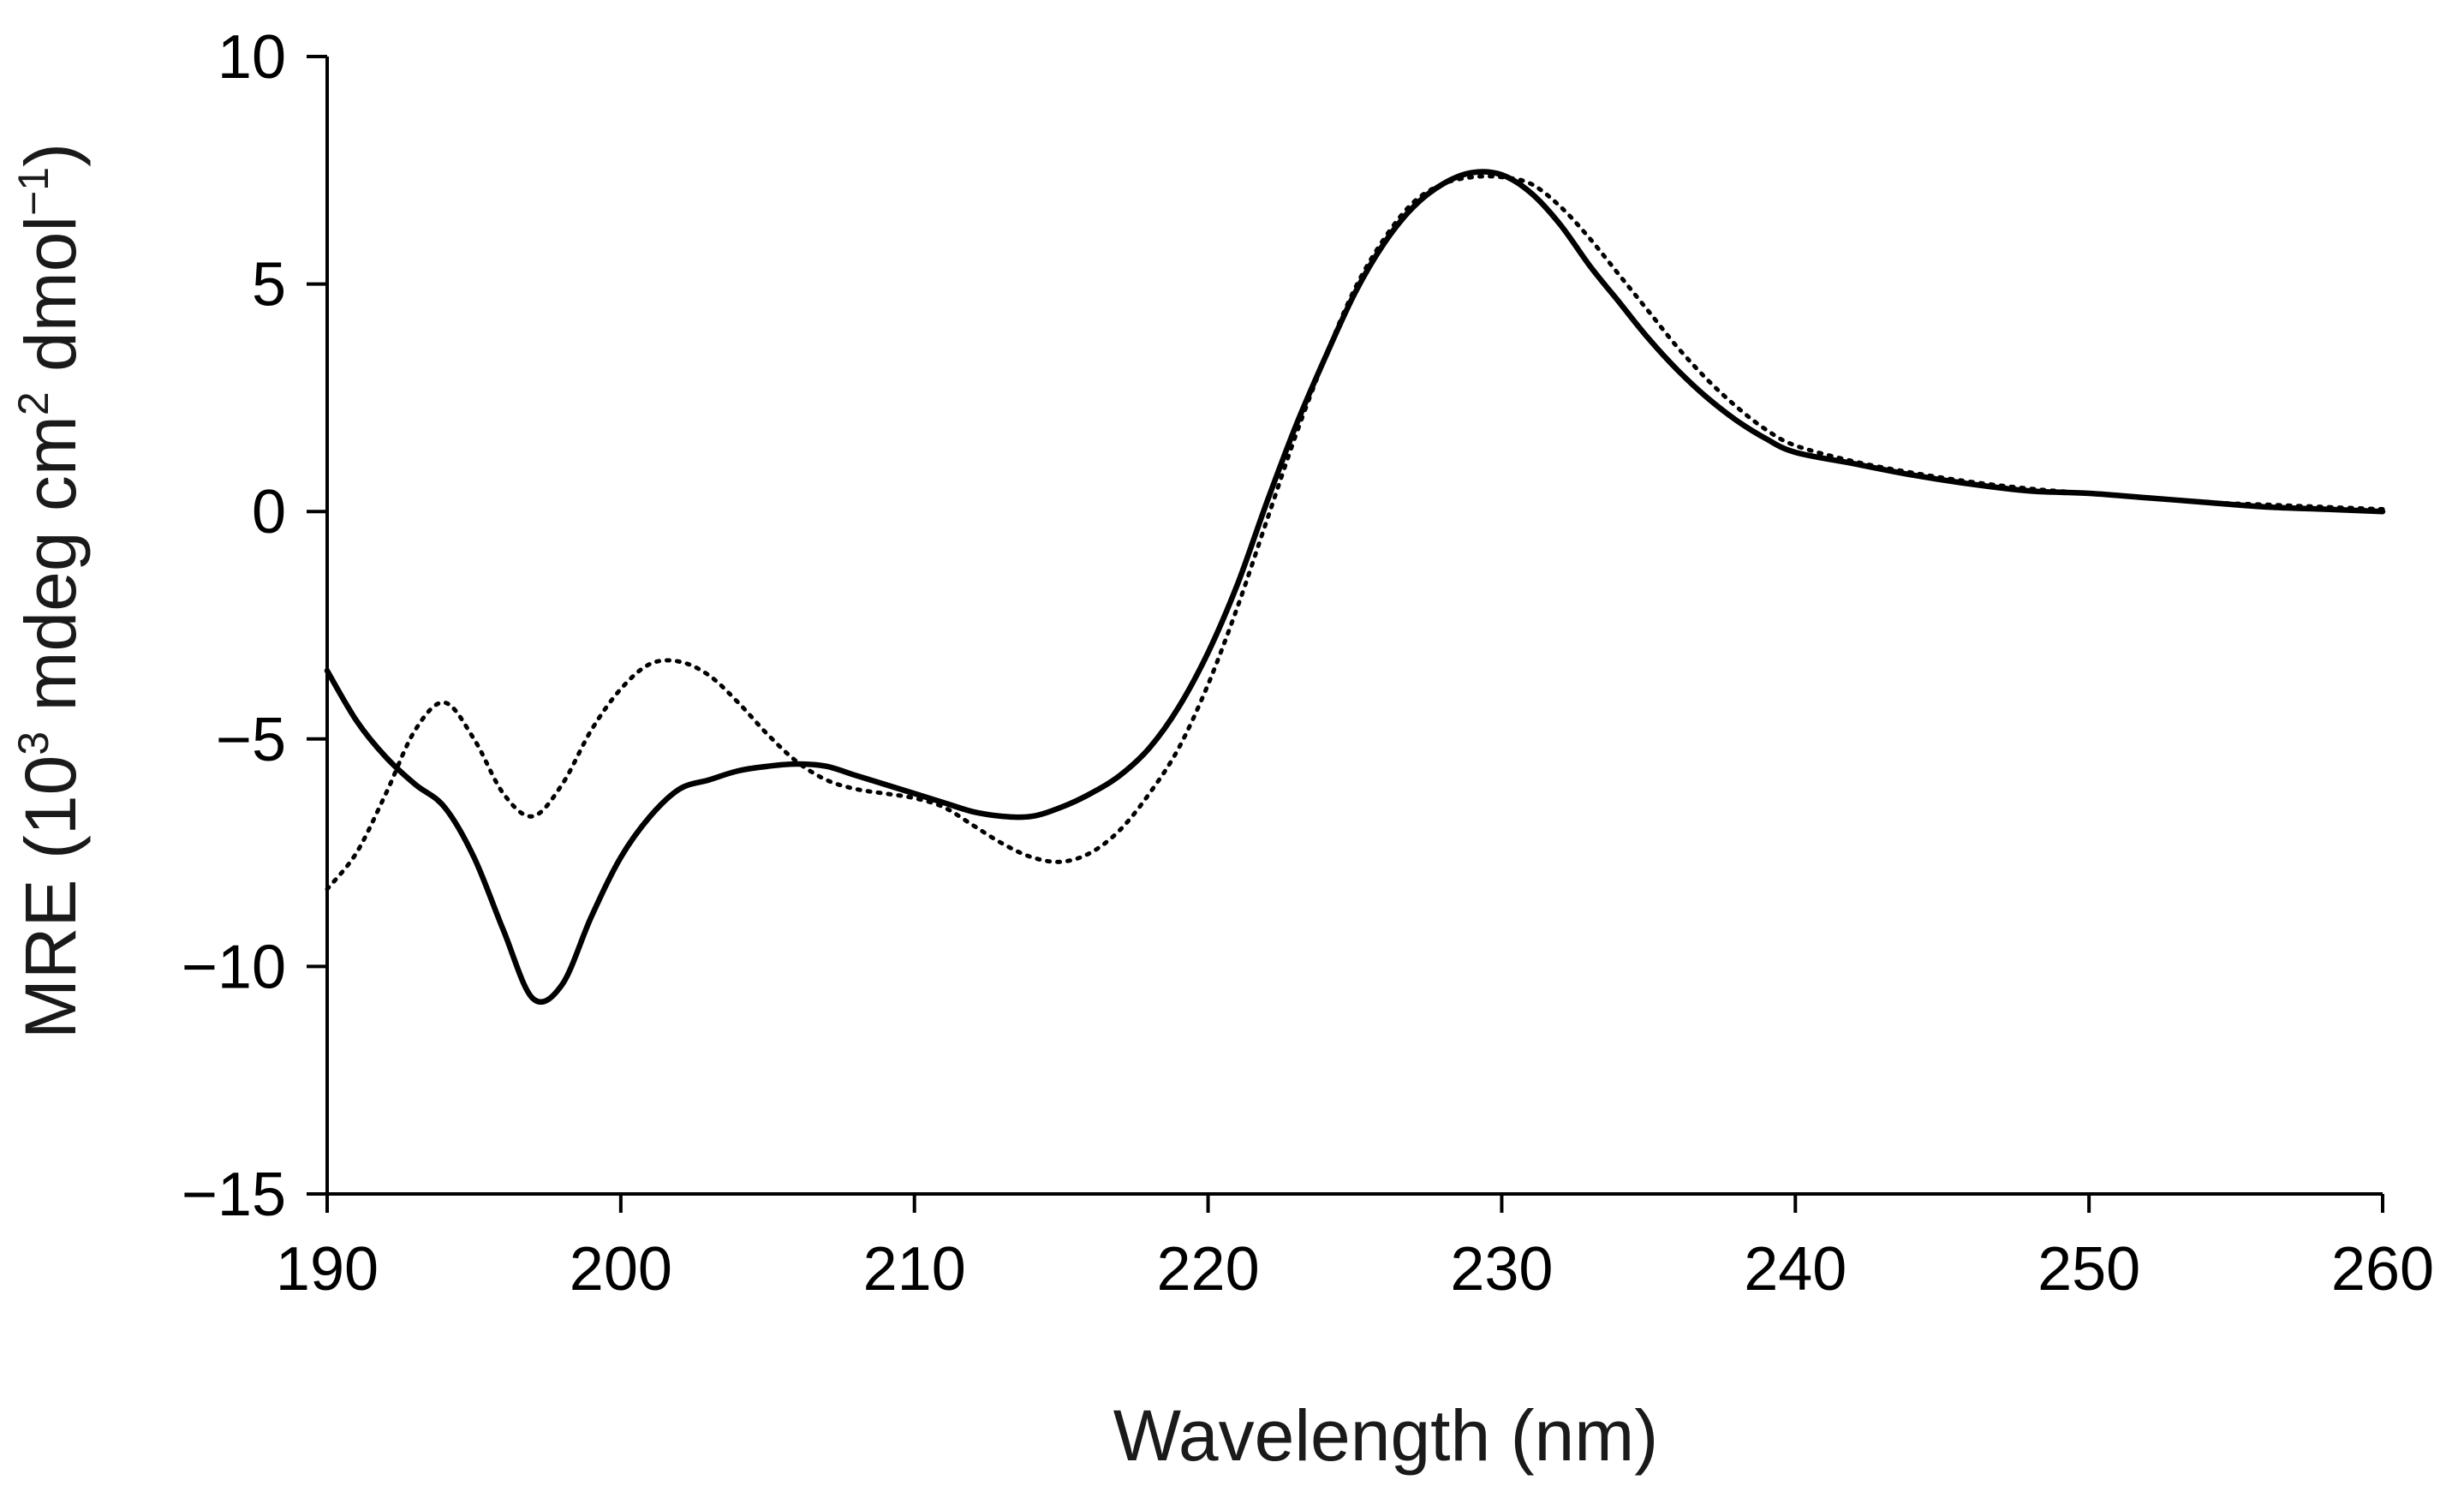 The height and width of the screenshot is (1498, 2464). Describe the element at coordinates (2382, 1269) in the screenshot. I see `x-tick-label: 260` at that location.